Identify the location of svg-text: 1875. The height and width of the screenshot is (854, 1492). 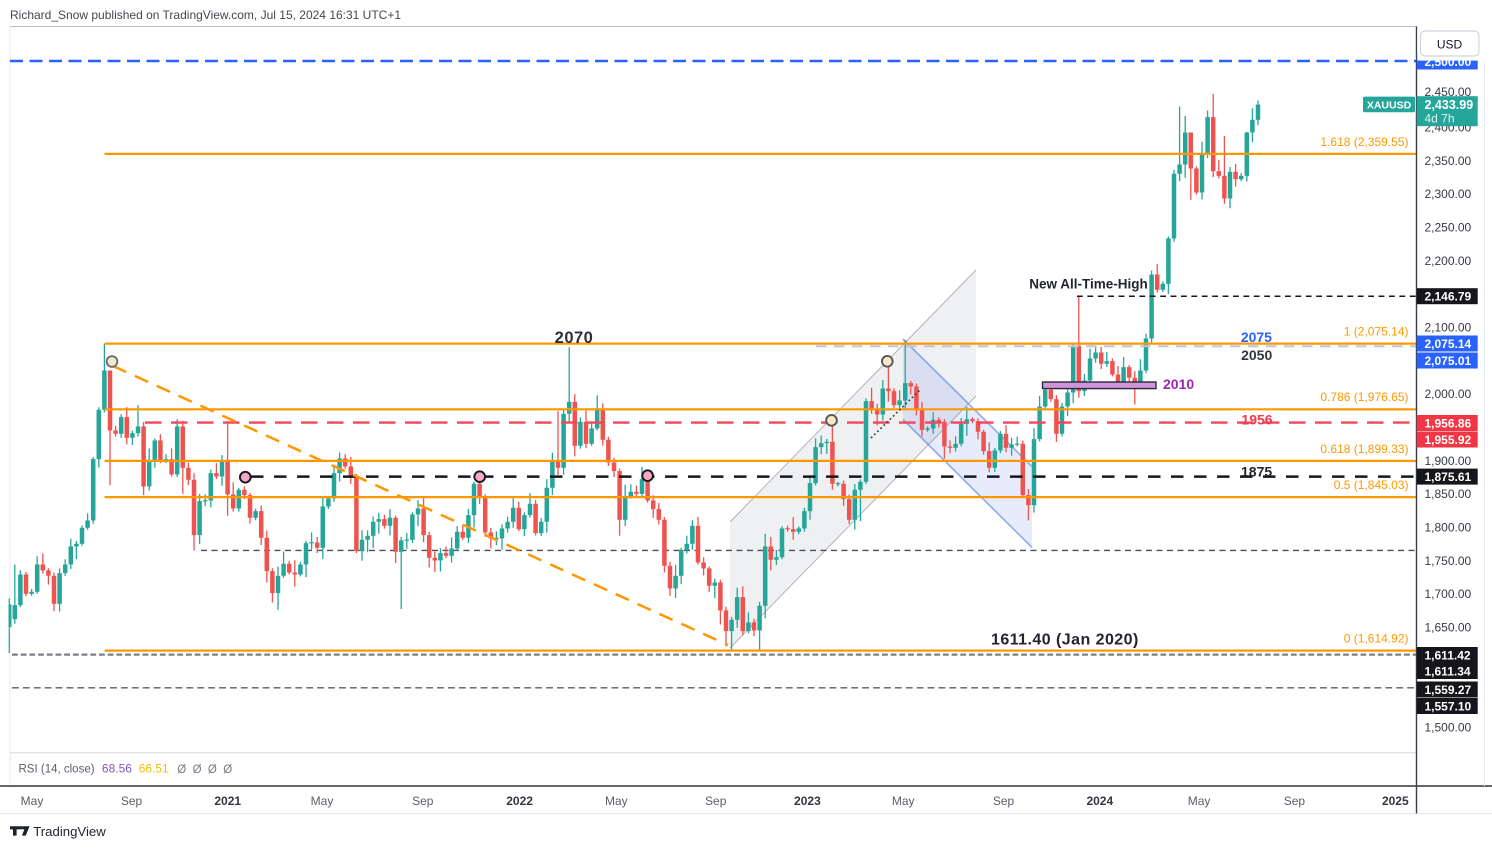
(1256, 472).